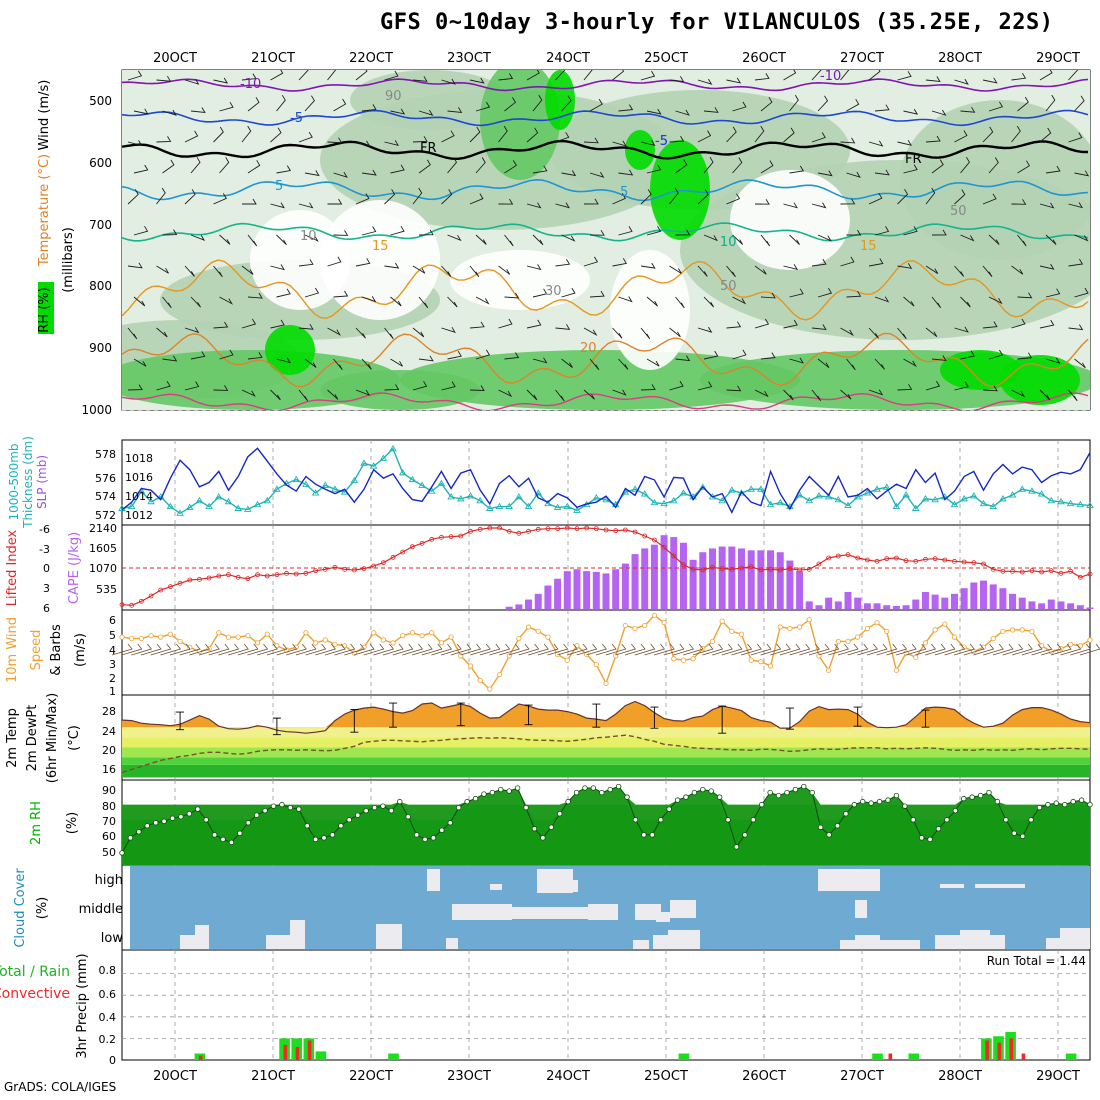 The height and width of the screenshot is (1100, 1100). Describe the element at coordinates (12, 650) in the screenshot. I see `wind10m-axis-label-a: 10m Wind` at that location.